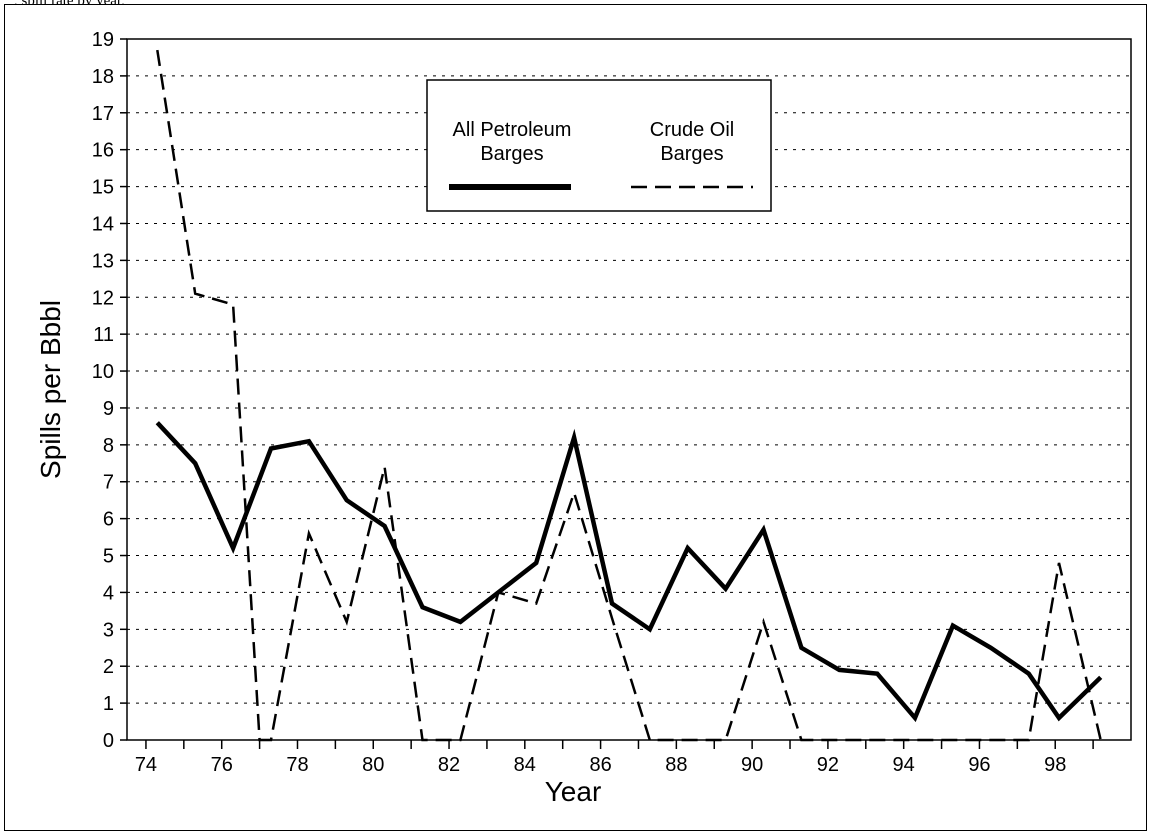  What do you see at coordinates (691, 154) in the screenshot?
I see `legend-label-crude-oil-barges: Barges` at bounding box center [691, 154].